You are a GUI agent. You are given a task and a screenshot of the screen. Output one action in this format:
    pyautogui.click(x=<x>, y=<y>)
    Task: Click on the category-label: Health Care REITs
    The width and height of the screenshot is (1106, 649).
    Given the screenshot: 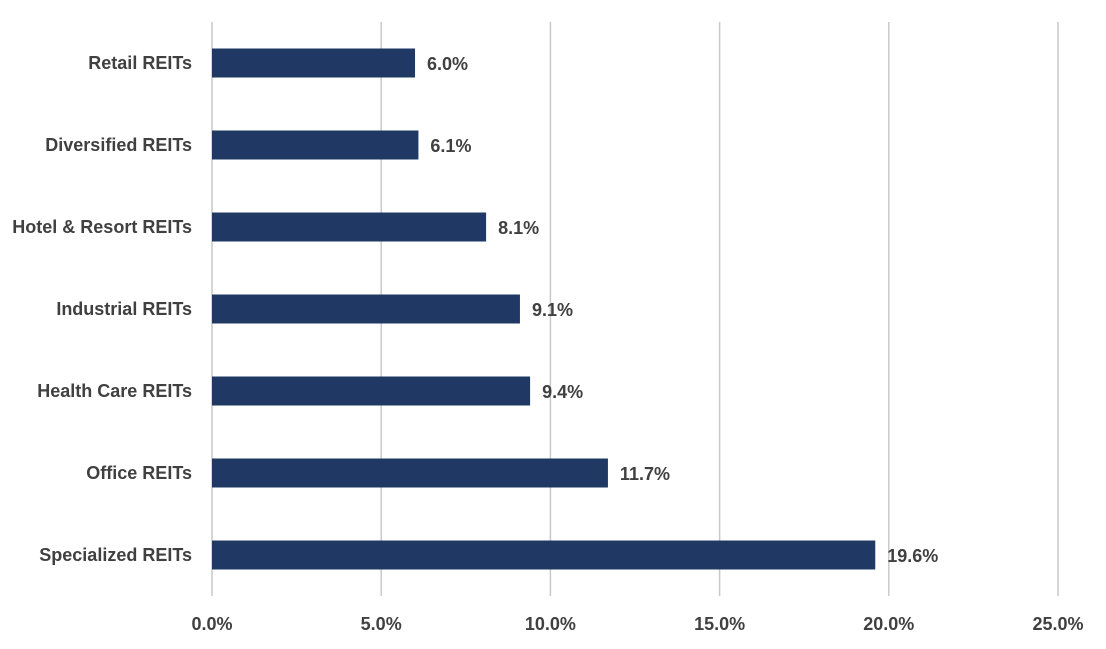 What is the action you would take?
    pyautogui.click(x=114, y=391)
    